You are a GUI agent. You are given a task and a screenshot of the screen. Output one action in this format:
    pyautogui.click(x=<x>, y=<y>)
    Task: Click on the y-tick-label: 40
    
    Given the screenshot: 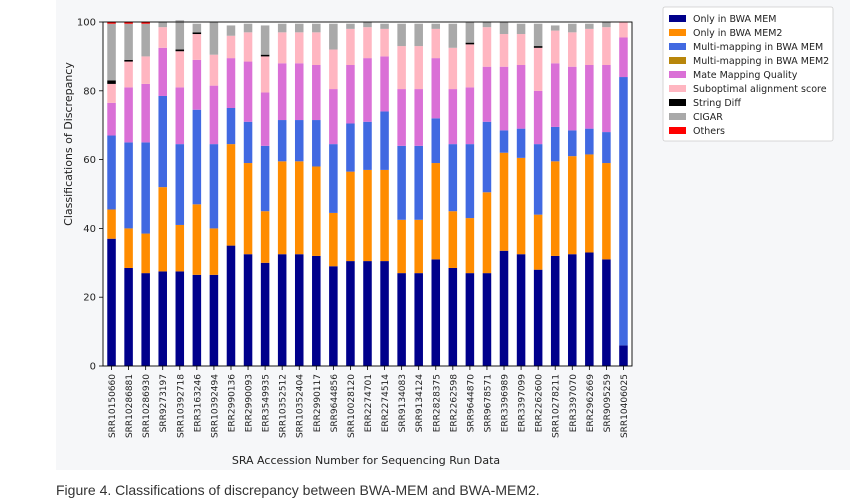 What is the action you would take?
    pyautogui.click(x=89, y=229)
    